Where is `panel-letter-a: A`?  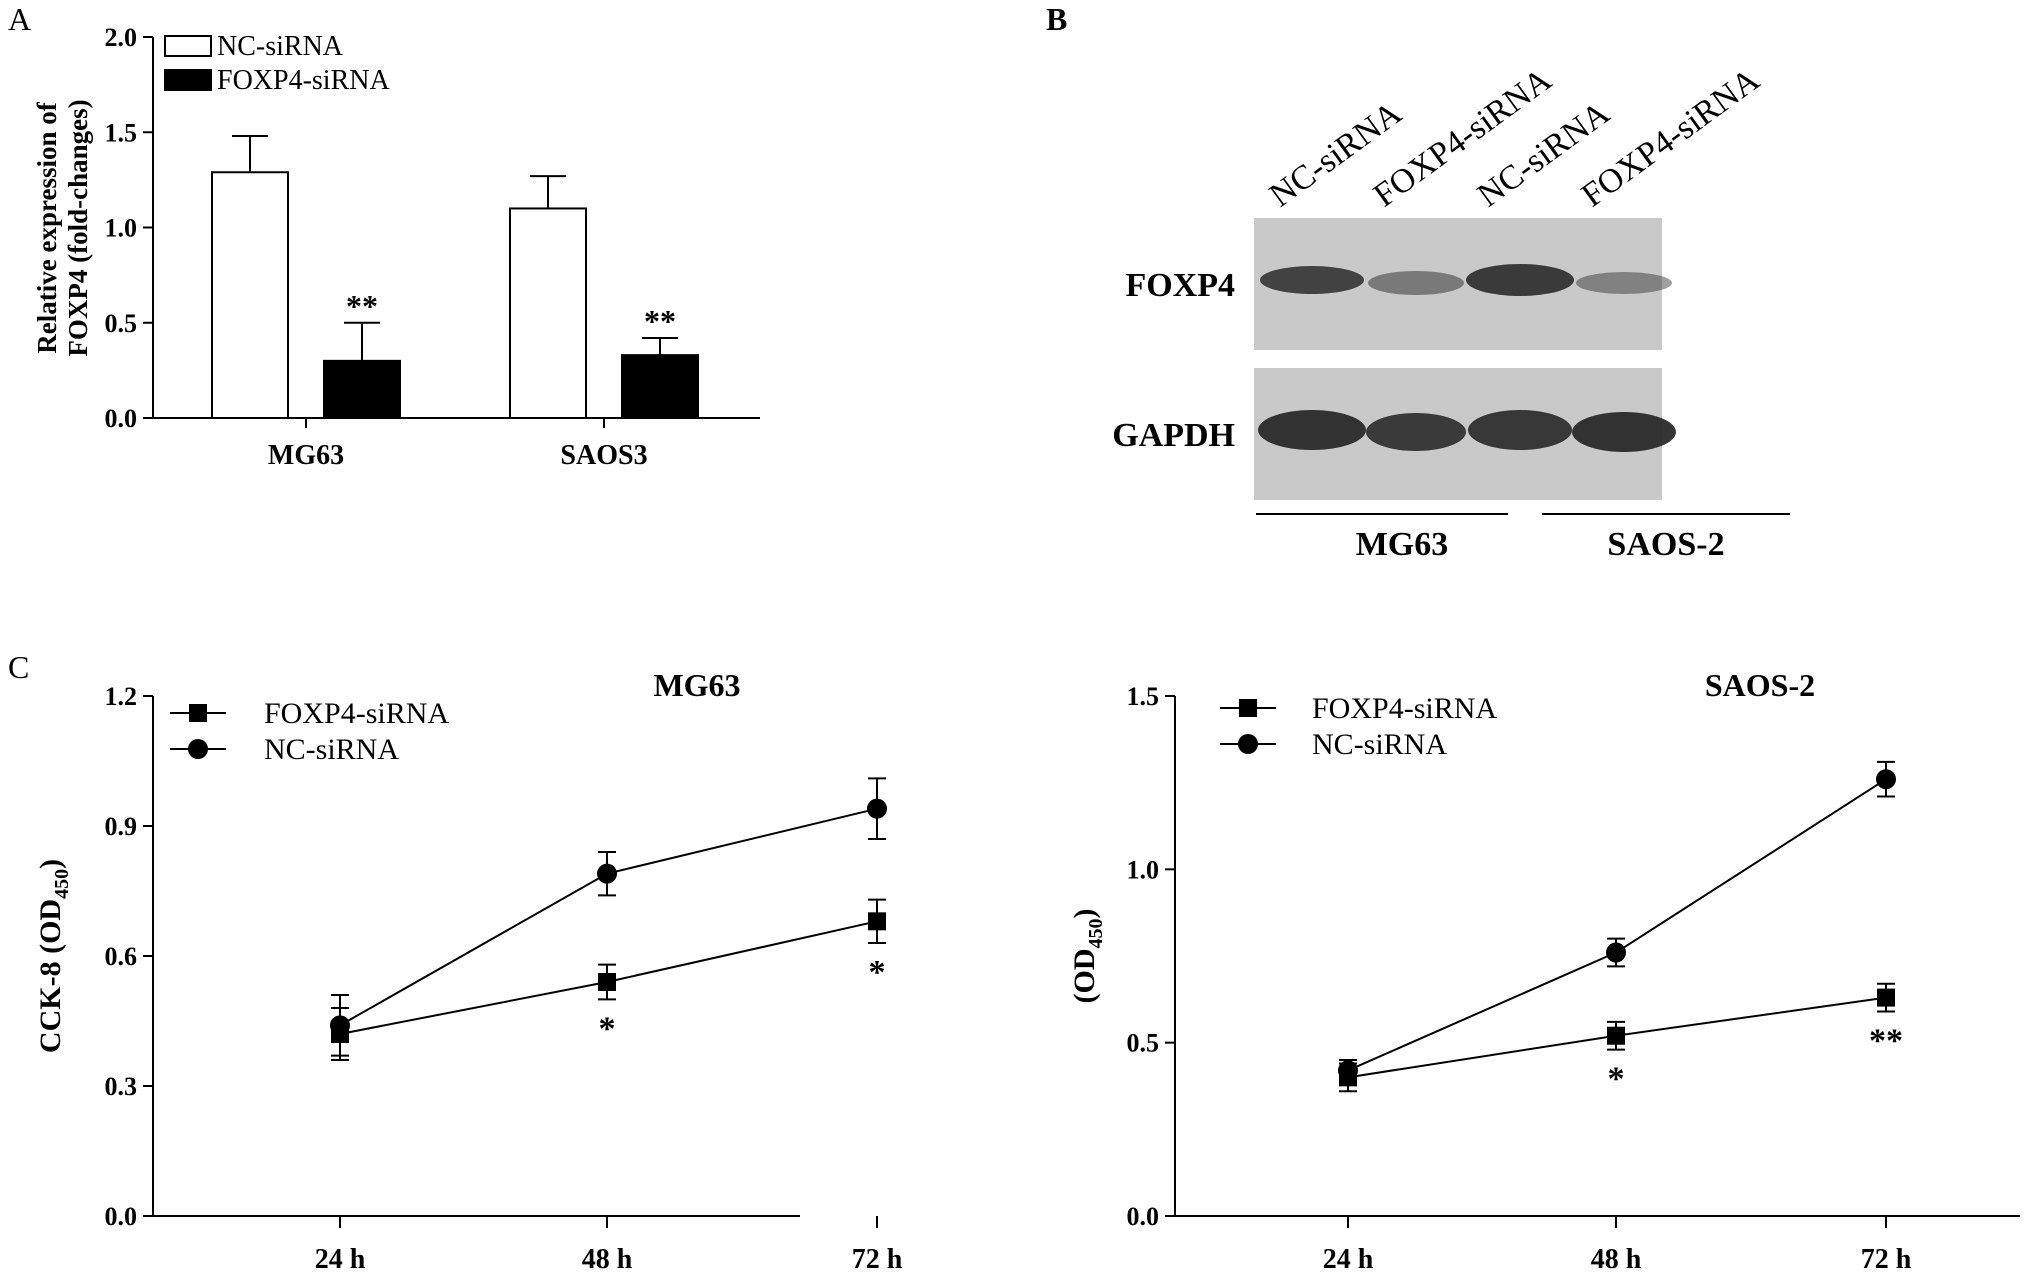 panel-letter-a: A is located at coordinates (19, 19).